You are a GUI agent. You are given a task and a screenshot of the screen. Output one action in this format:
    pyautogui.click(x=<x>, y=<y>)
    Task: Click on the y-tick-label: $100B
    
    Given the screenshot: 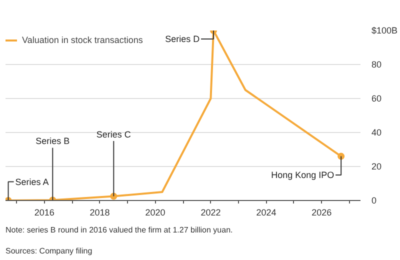 What is the action you would take?
    pyautogui.click(x=385, y=31)
    